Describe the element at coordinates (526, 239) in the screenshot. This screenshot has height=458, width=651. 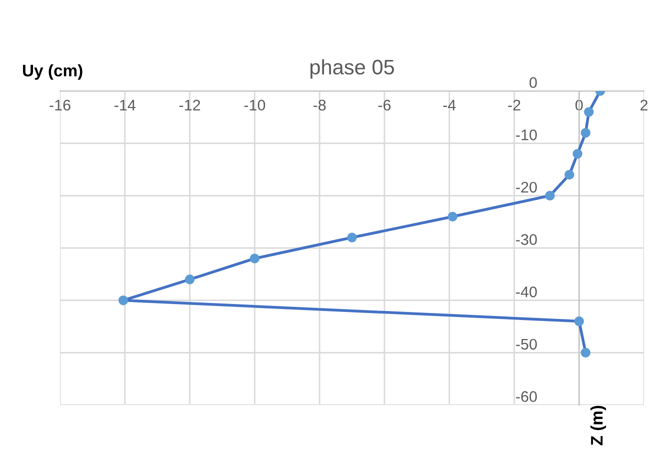
I see `y-tick-label: -30` at that location.